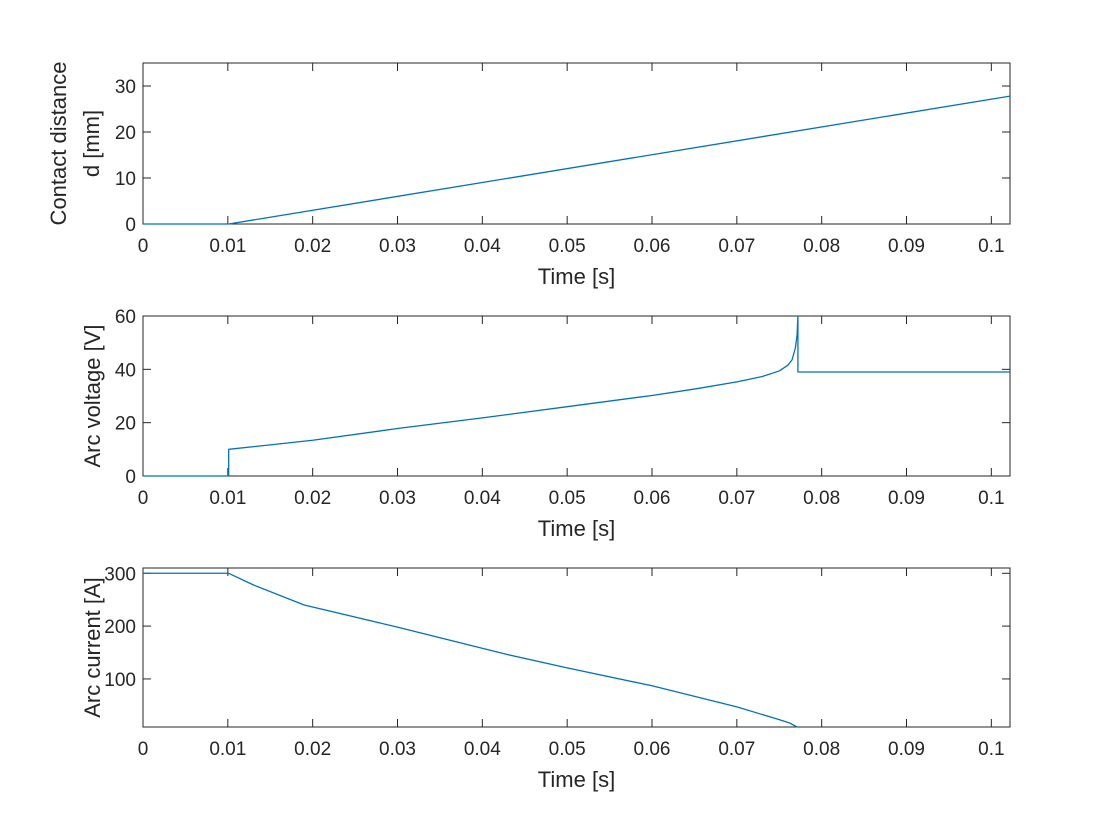 Image resolution: width=1113 pixels, height=836 pixels. Describe the element at coordinates (120, 574) in the screenshot. I see `y-tick-label: 300` at that location.